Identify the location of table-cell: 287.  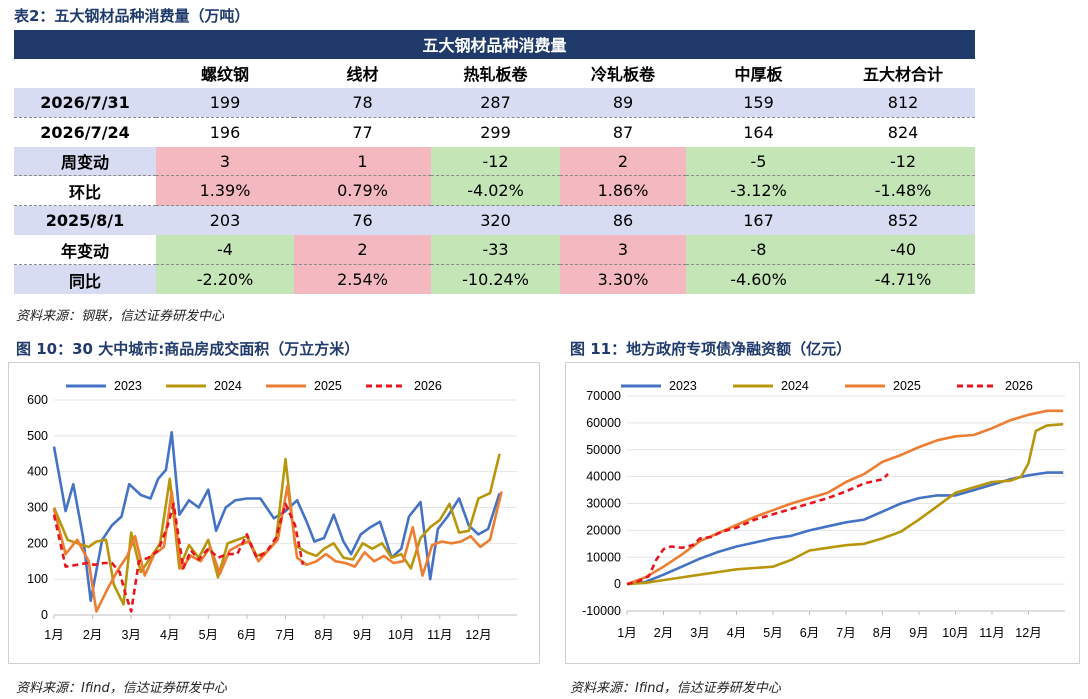
(495, 102).